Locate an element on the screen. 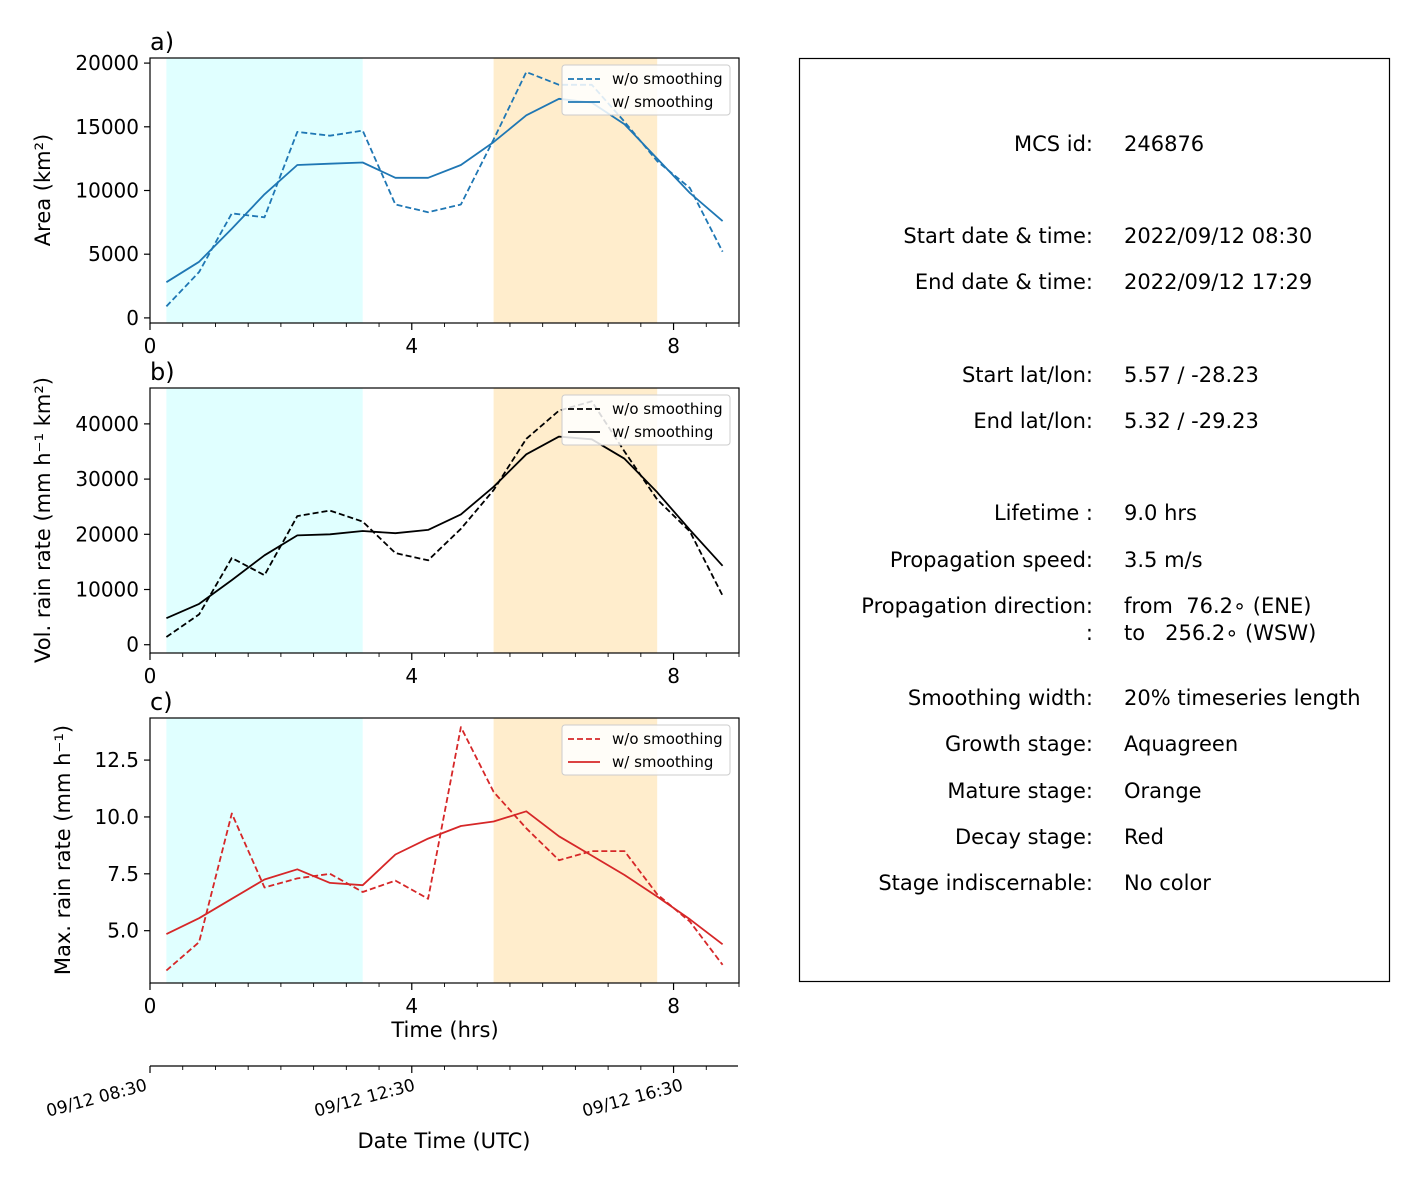 The width and height of the screenshot is (1419, 1181). panel-c-title: c) is located at coordinates (161, 702).